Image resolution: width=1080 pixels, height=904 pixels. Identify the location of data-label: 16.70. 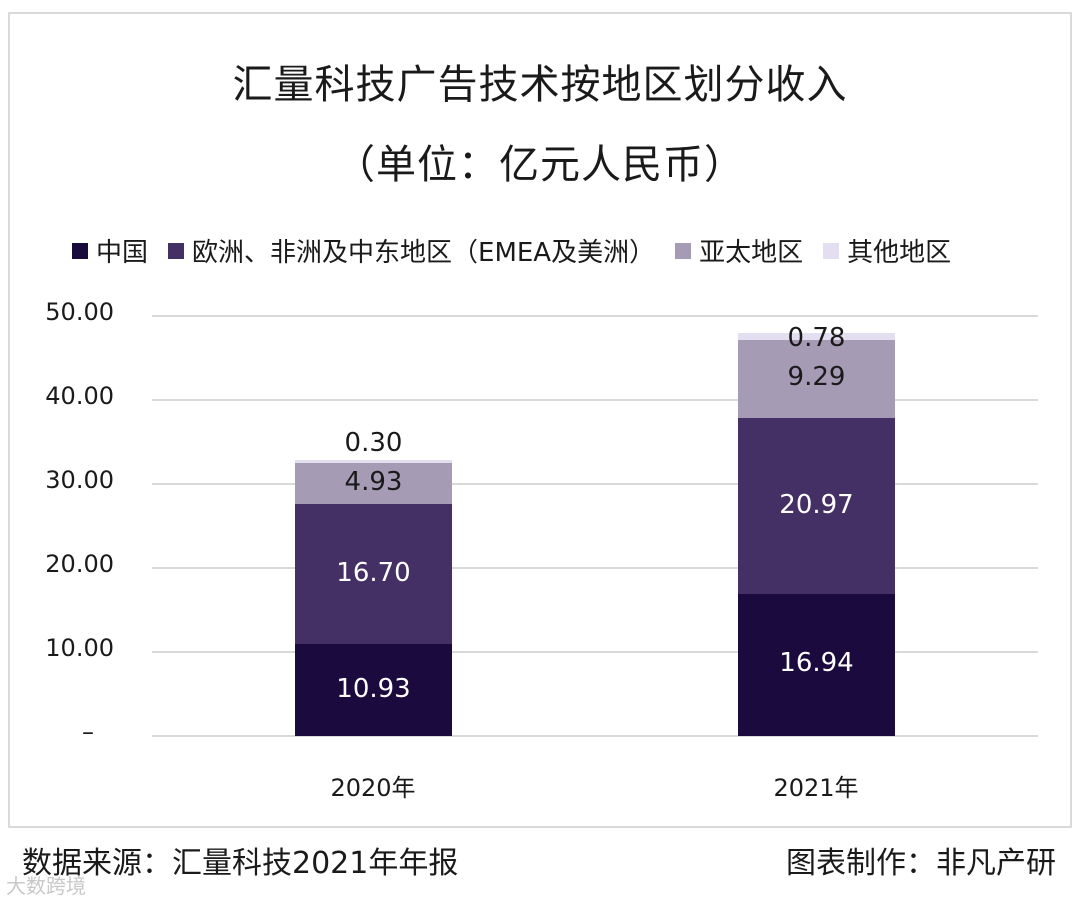
(373, 573).